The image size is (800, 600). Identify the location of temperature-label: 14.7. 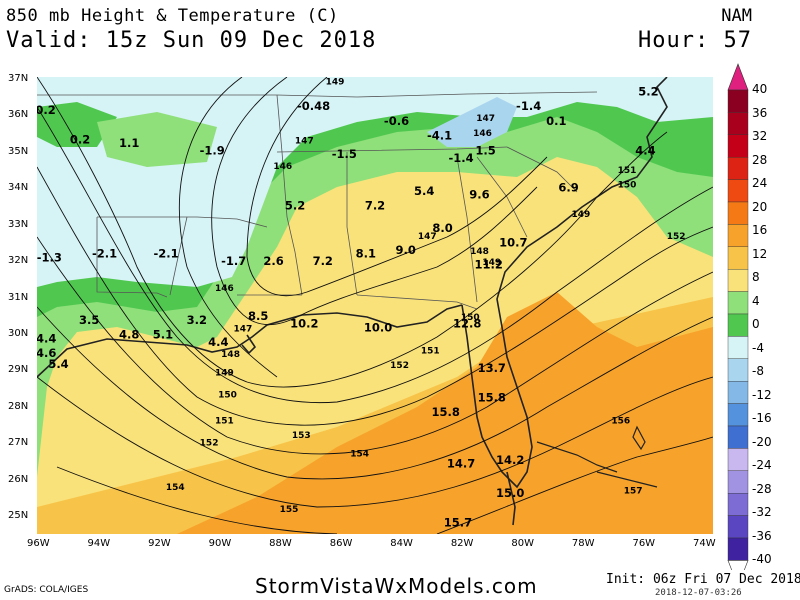
(461, 464).